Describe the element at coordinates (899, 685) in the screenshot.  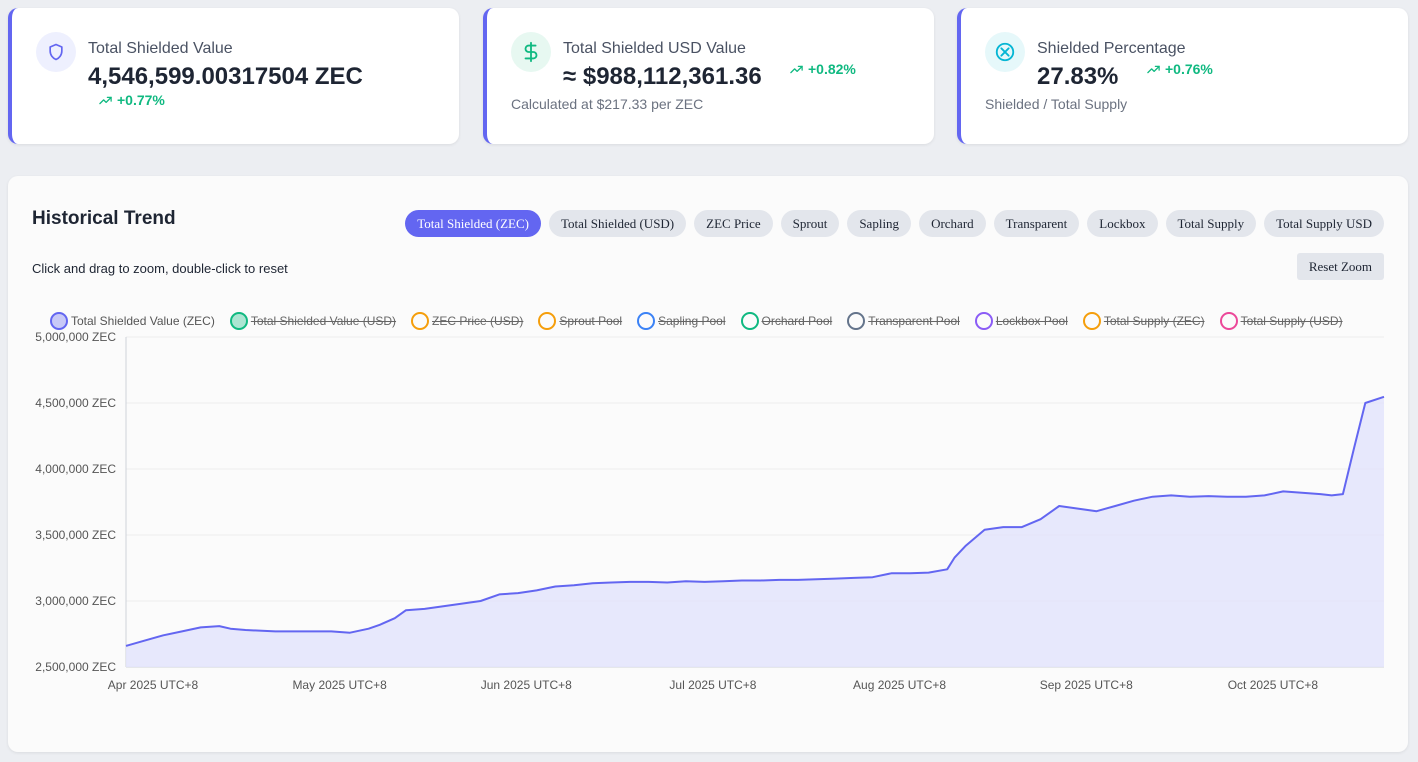
I see `x-tick-label: Aug 2025 UTC+8` at that location.